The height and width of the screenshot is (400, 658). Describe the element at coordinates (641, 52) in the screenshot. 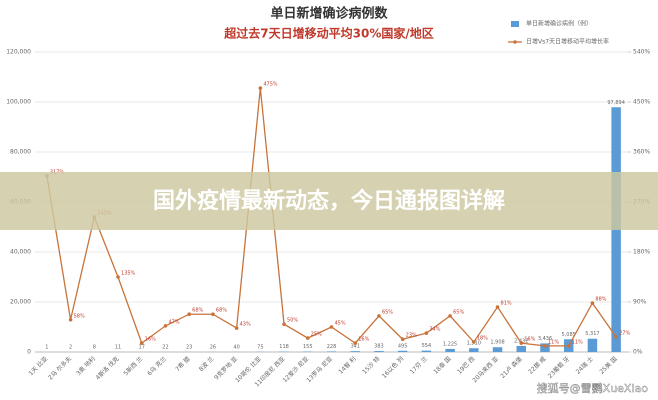

I see `y2-tick-label: 540%` at that location.